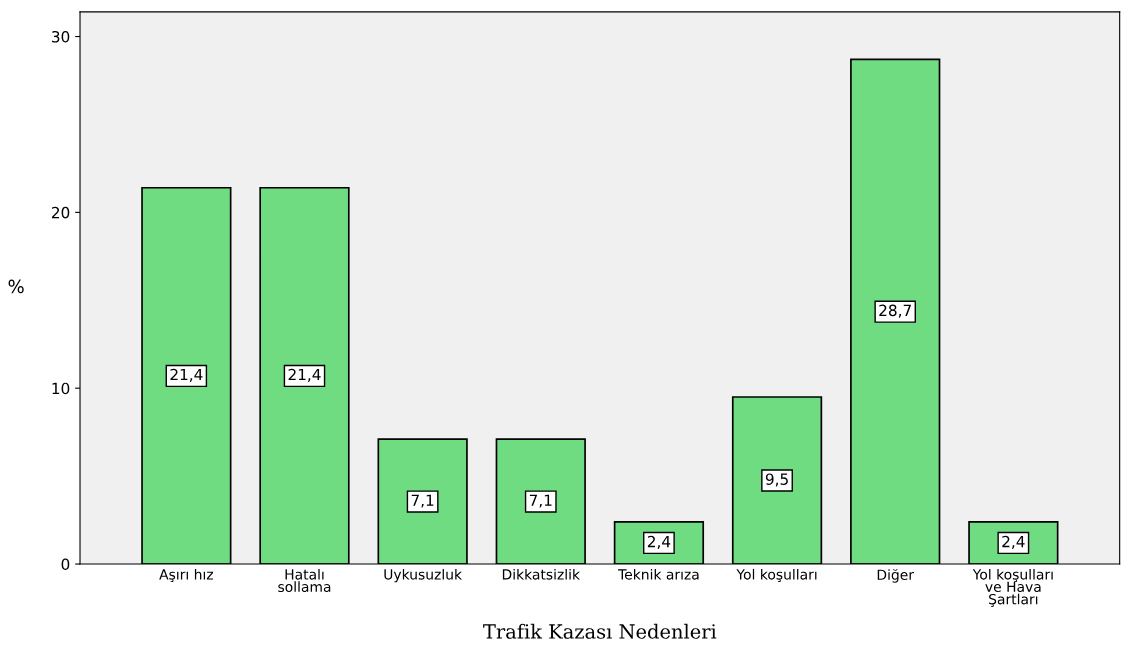  Describe the element at coordinates (16, 286) in the screenshot. I see `y-axis-title: %` at that location.